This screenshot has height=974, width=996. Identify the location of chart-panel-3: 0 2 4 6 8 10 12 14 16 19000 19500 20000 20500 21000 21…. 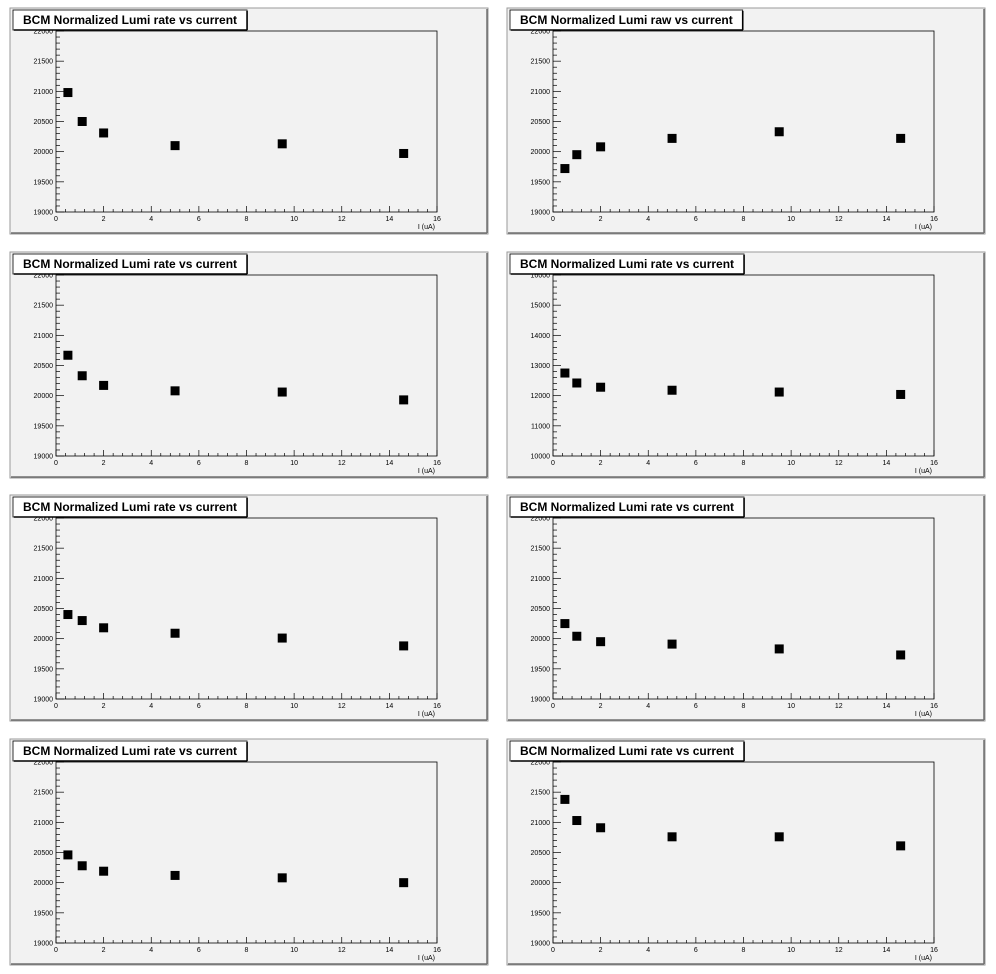
(249, 365).